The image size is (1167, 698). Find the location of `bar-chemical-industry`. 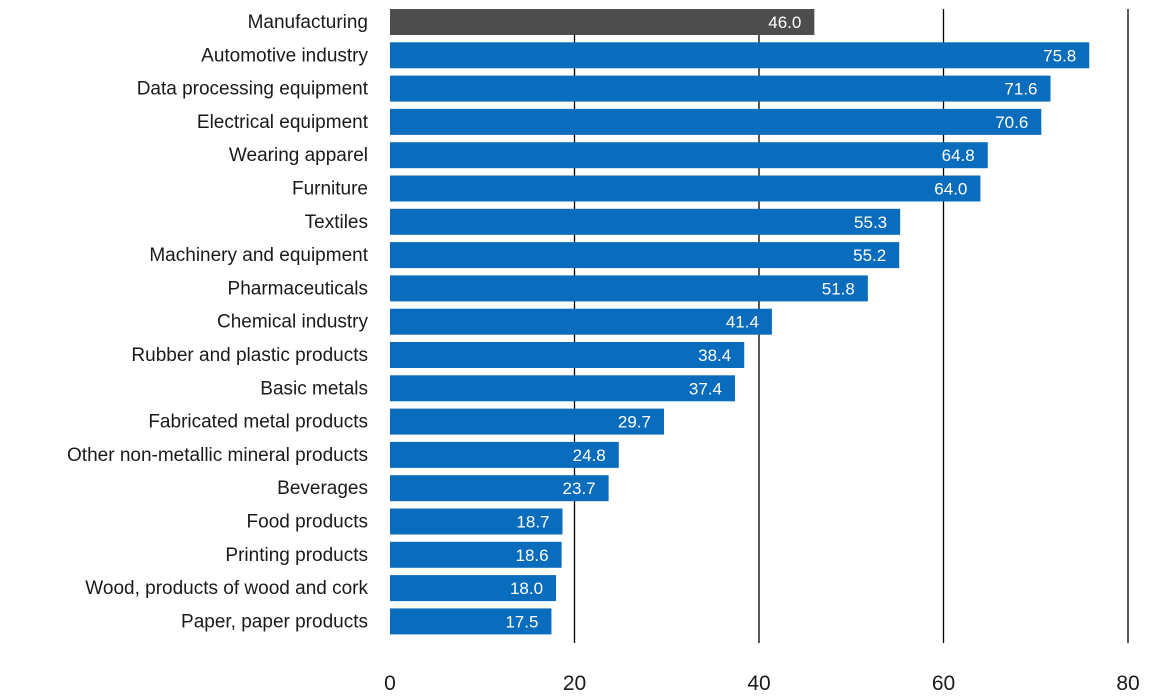

bar-chemical-industry is located at coordinates (581, 321).